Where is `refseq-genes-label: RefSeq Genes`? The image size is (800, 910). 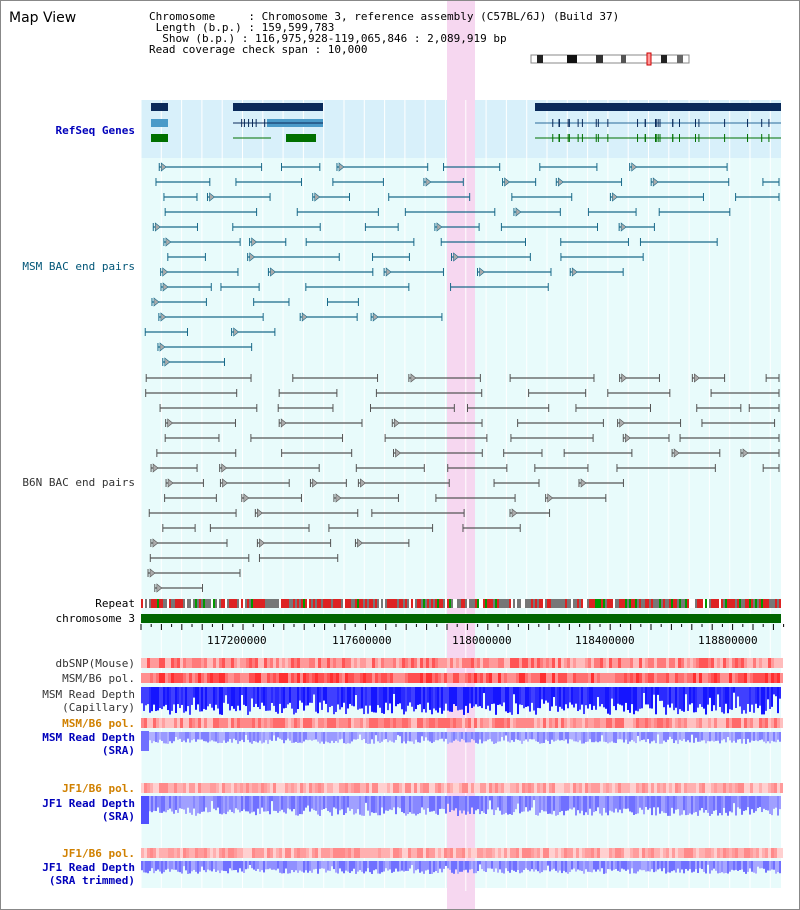
refseq-genes-label: RefSeq Genes is located at coordinates (95, 130).